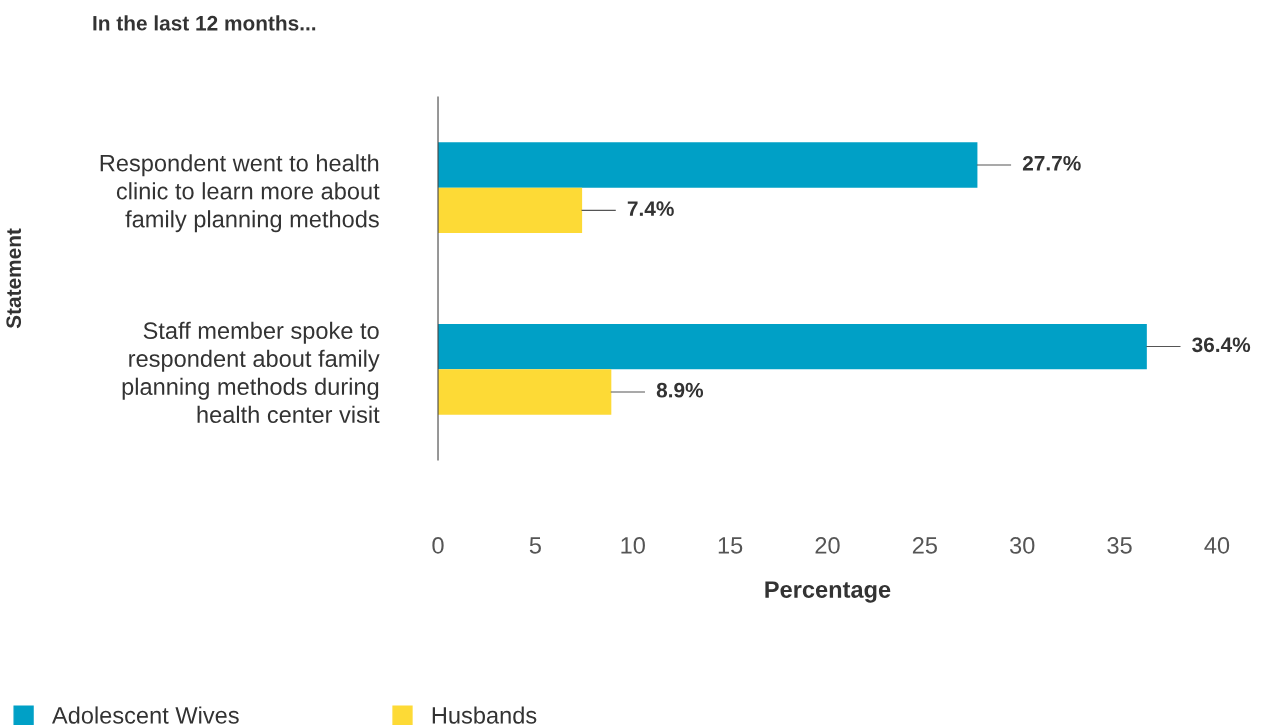  Describe the element at coordinates (1051, 163) in the screenshot. I see `data-label: 27.7%` at that location.